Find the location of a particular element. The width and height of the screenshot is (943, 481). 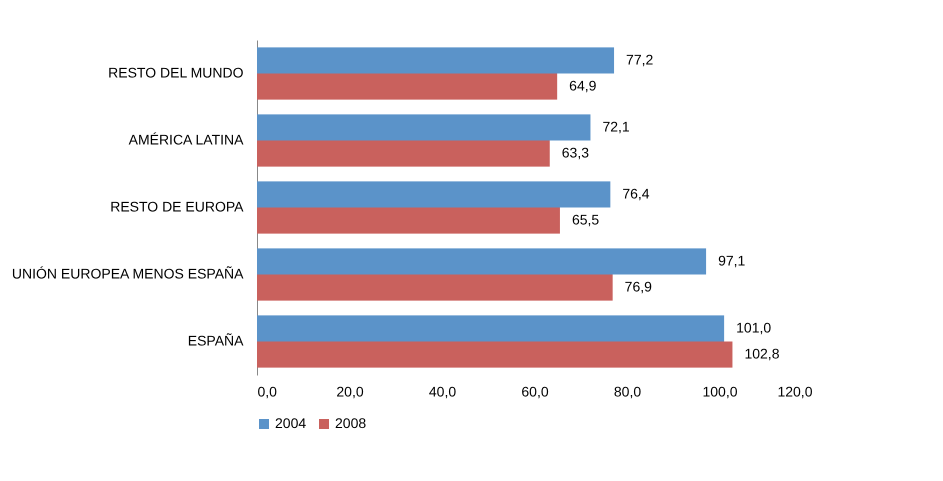

data-label: 63,3 is located at coordinates (576, 152).